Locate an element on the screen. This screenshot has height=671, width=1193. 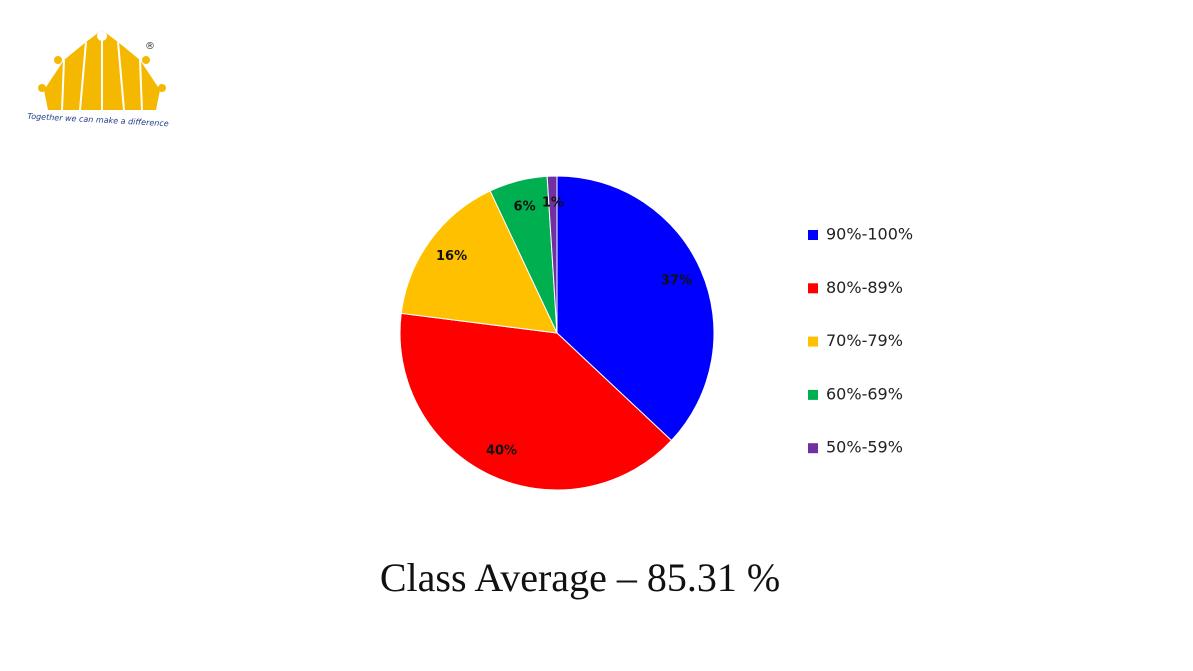
value-label: 40% is located at coordinates (501, 450).